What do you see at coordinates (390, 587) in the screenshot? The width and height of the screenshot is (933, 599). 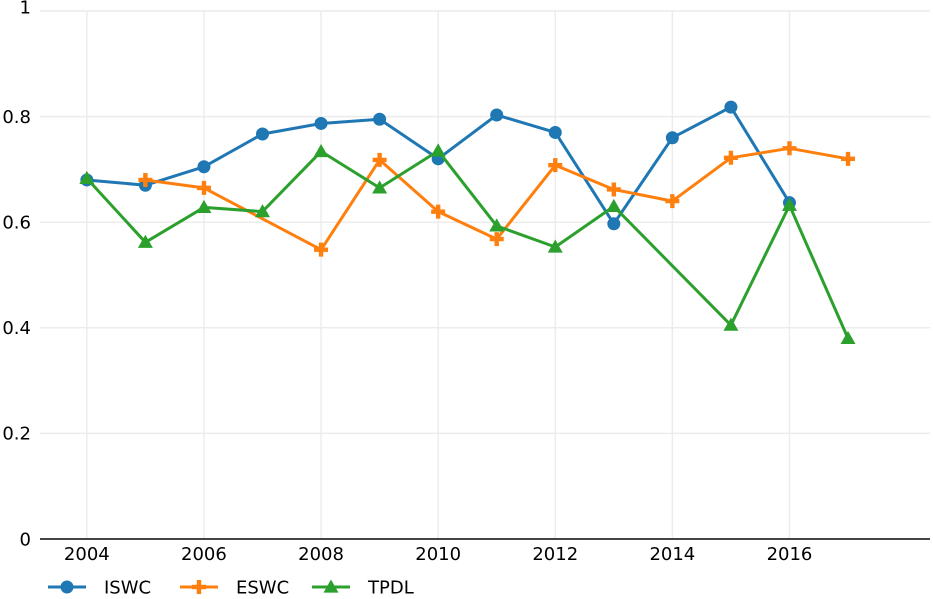 I see `legend-label: TPDL` at bounding box center [390, 587].